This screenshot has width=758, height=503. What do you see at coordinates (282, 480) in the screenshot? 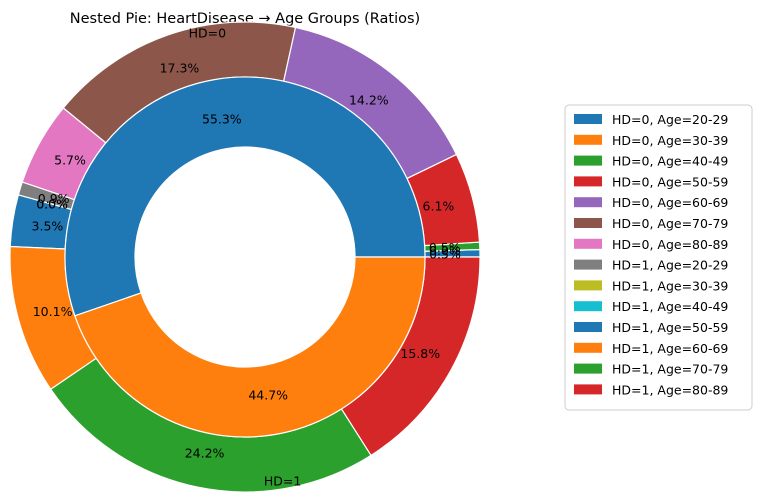
I see `group-label: HD=1` at bounding box center [282, 480].